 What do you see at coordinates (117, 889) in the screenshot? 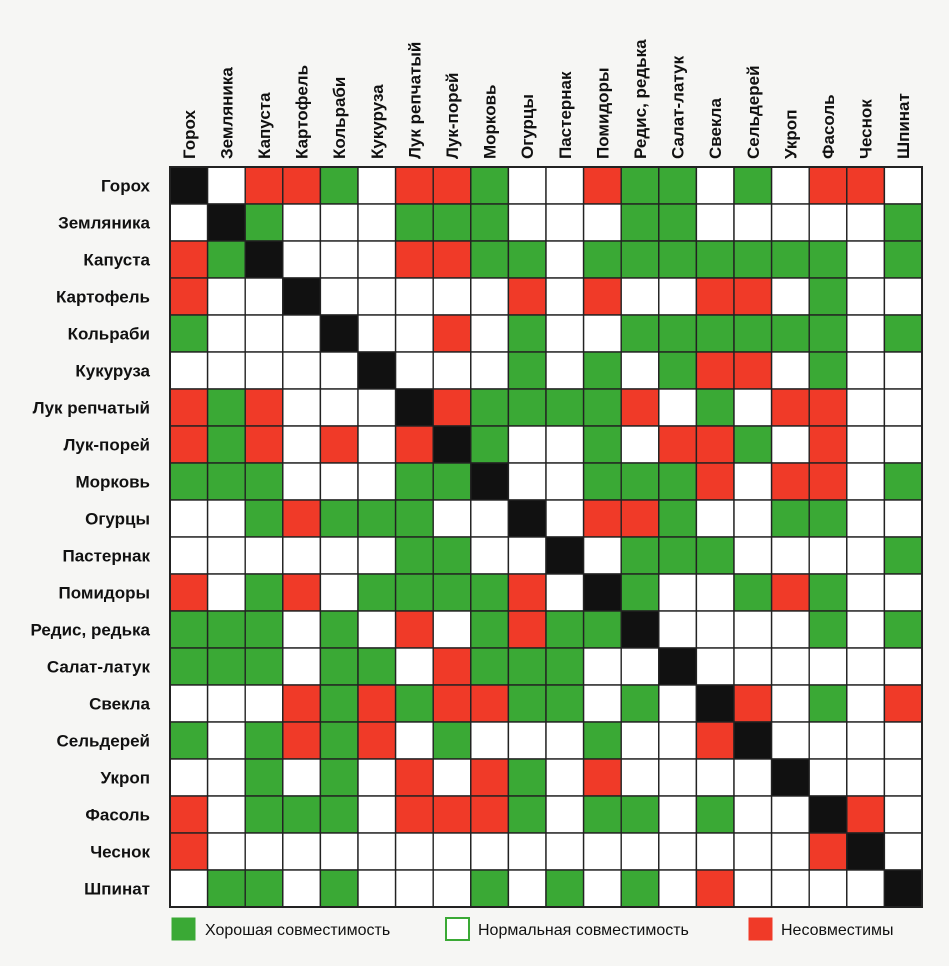
I see `row-label: Шпинат` at bounding box center [117, 889].